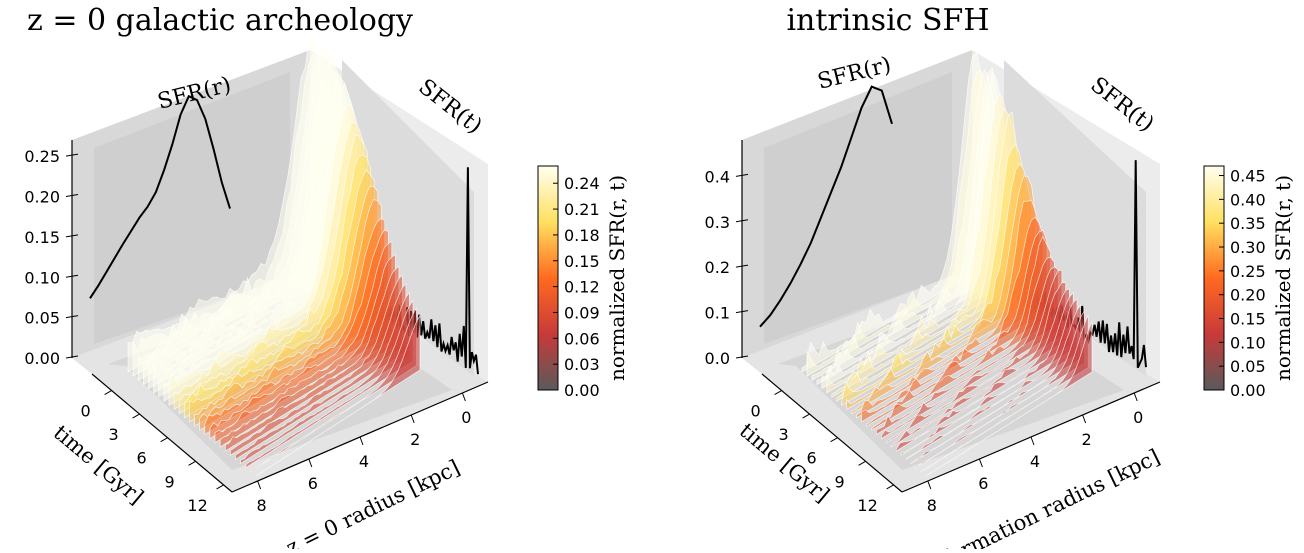  I want to click on z-tick-label: 0.00, so click(42, 358).